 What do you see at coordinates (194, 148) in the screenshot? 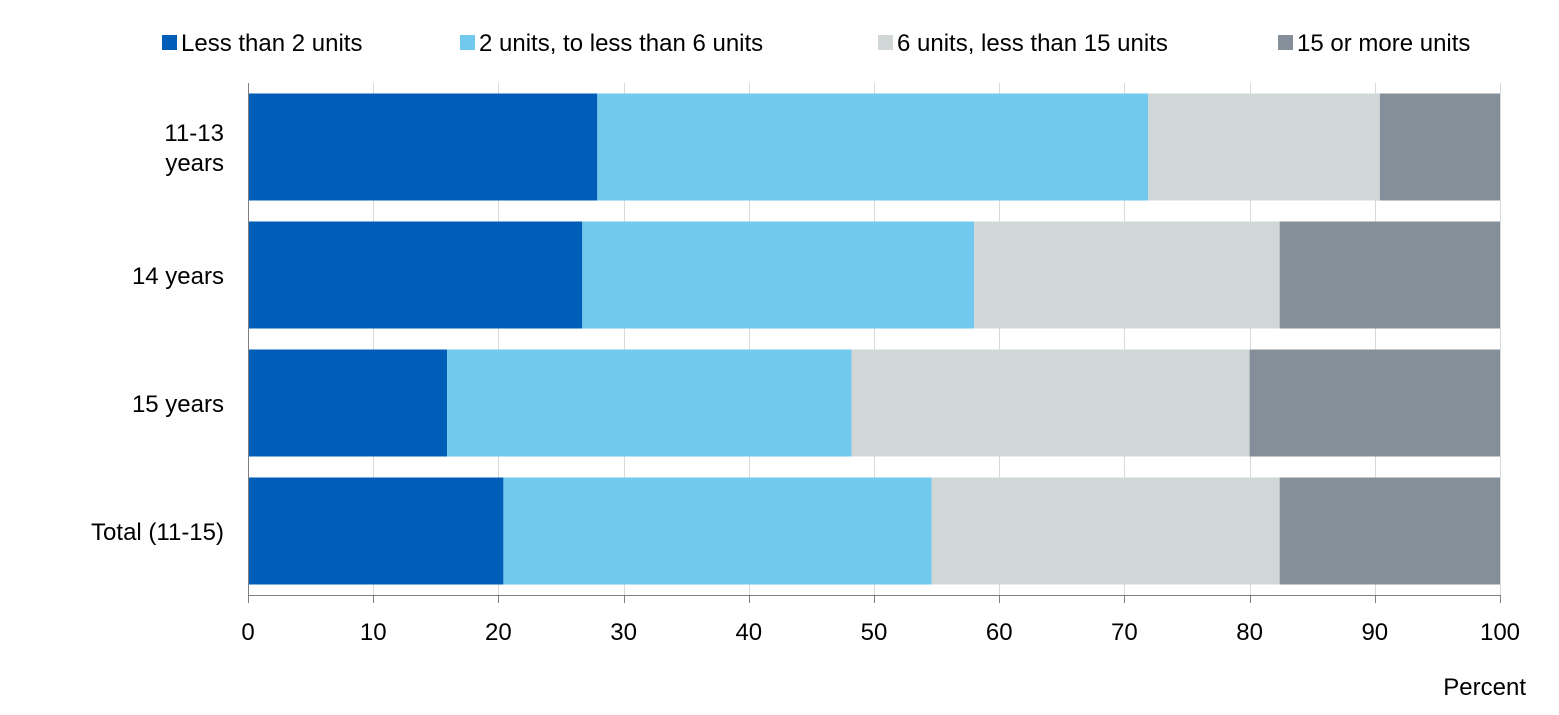
I see `category-label-1: 11-13 years` at bounding box center [194, 148].